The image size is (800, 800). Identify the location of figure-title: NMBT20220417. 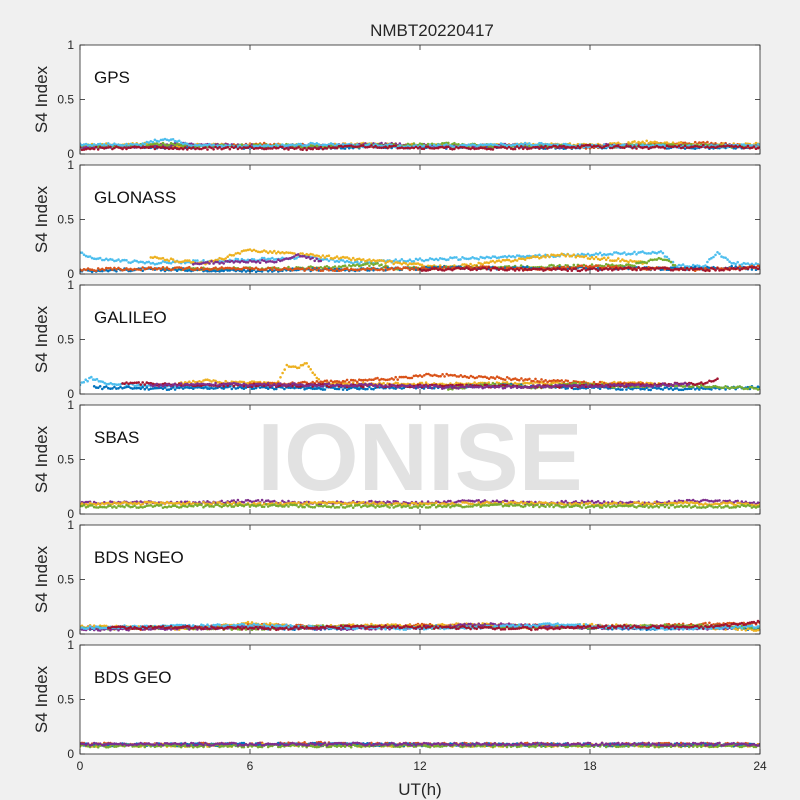
(432, 30).